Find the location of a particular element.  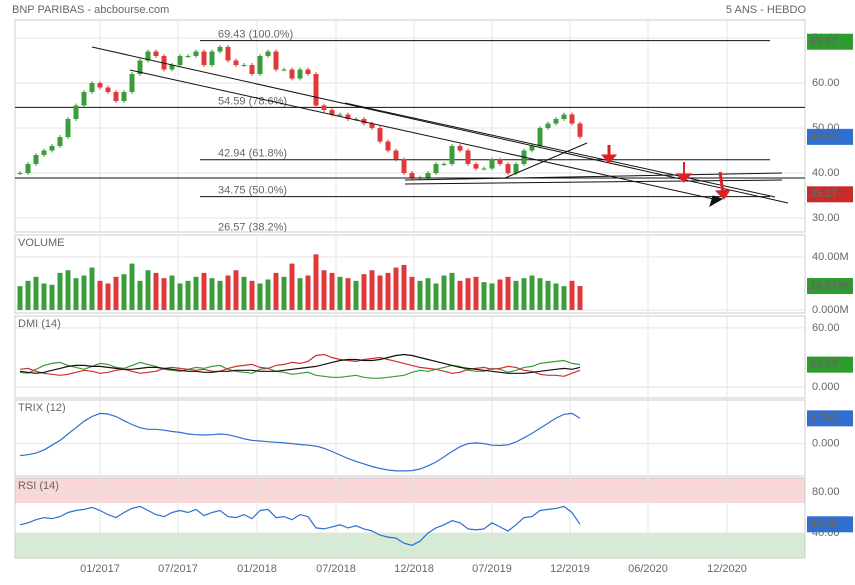

x-tick-label: 12/2020 is located at coordinates (727, 569).